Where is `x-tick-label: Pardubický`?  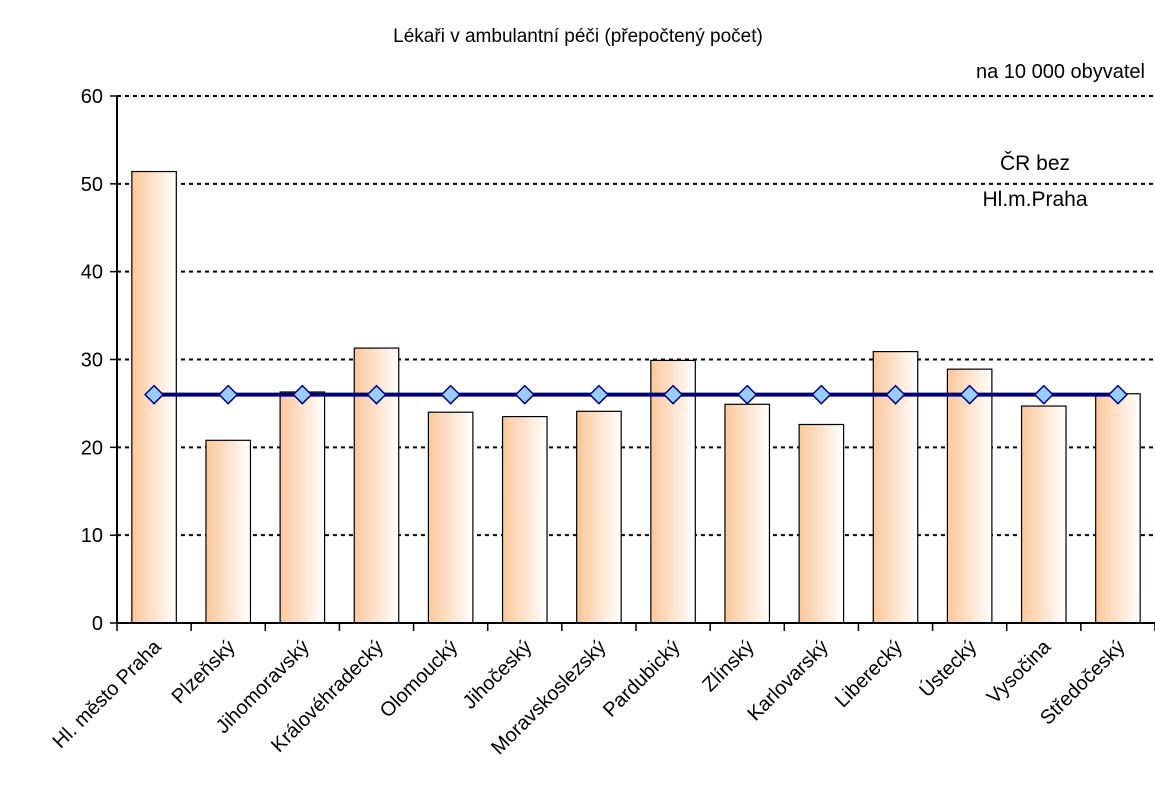
x-tick-label: Pardubický is located at coordinates (642, 679).